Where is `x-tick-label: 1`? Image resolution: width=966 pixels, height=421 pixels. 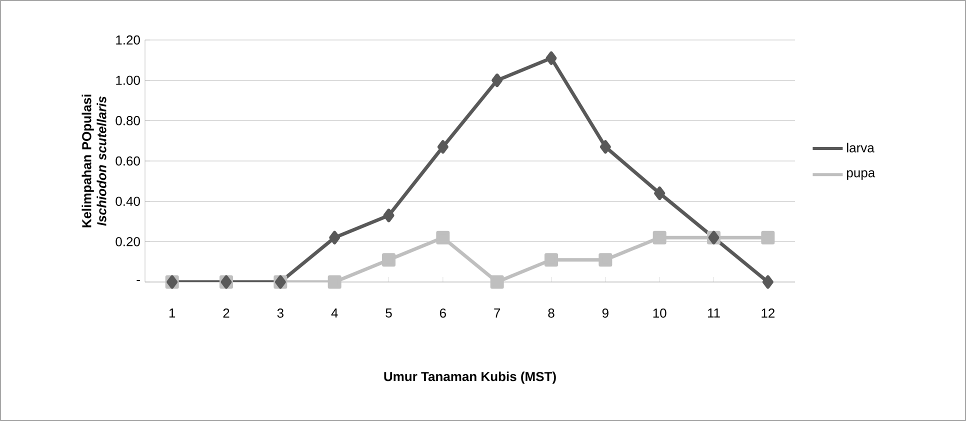 x-tick-label: 1 is located at coordinates (172, 313).